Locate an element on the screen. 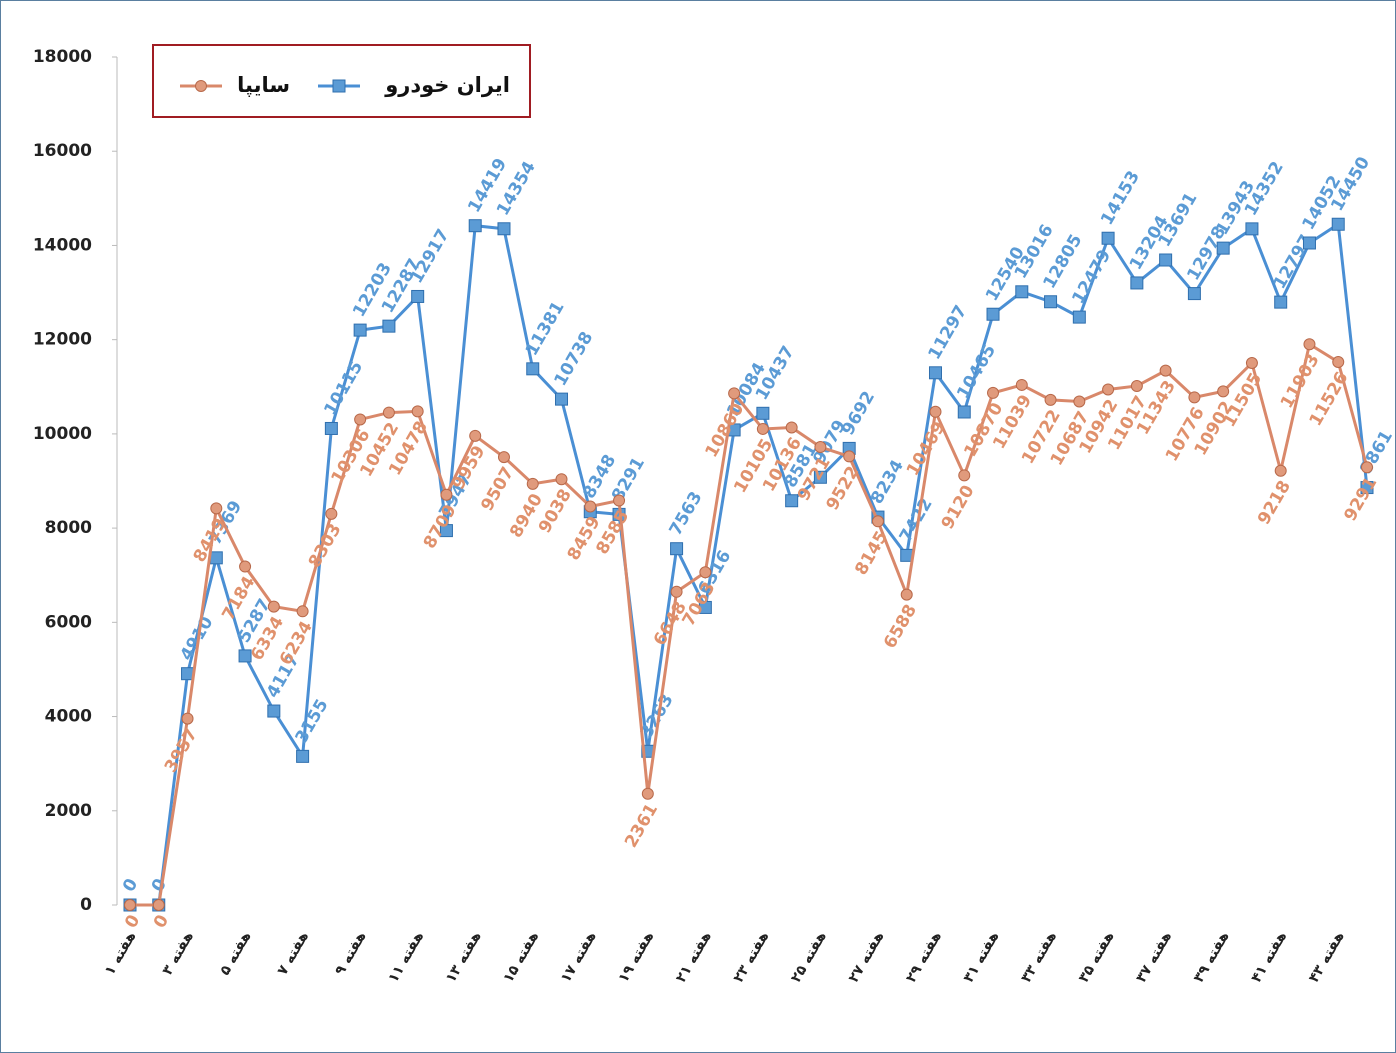  y-tick-label: 16000 is located at coordinates (62, 151).